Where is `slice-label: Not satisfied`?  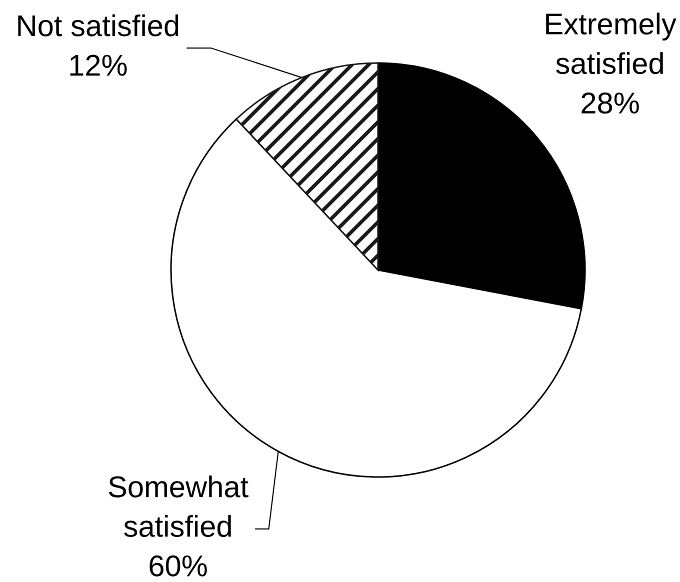 slice-label: Not satisfied is located at coordinates (98, 25).